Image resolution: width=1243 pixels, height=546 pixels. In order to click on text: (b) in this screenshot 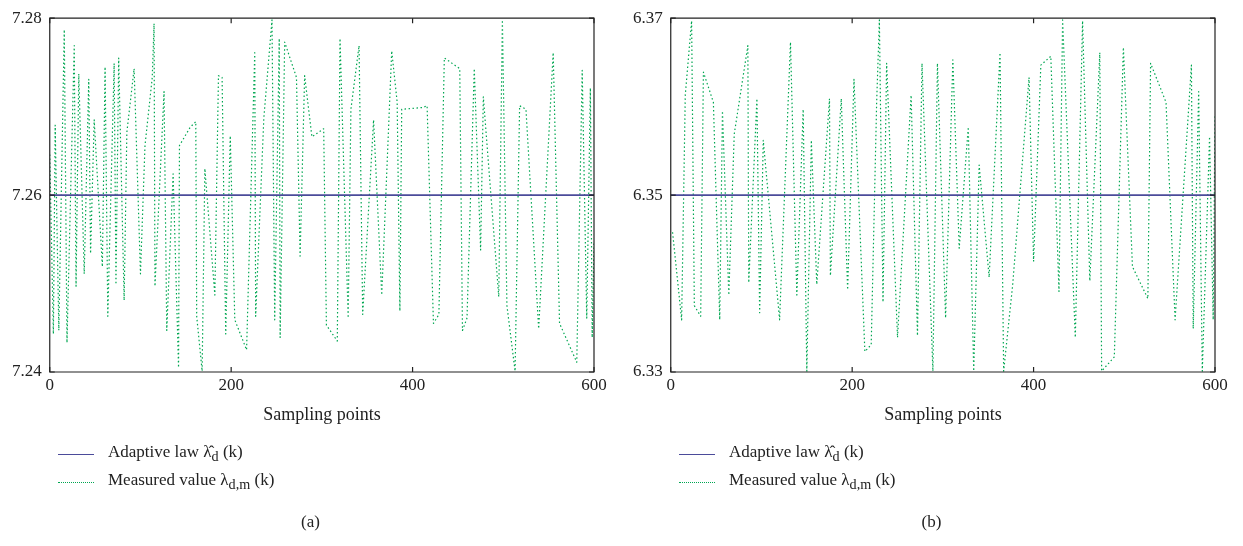, I will do `click(931, 522)`.